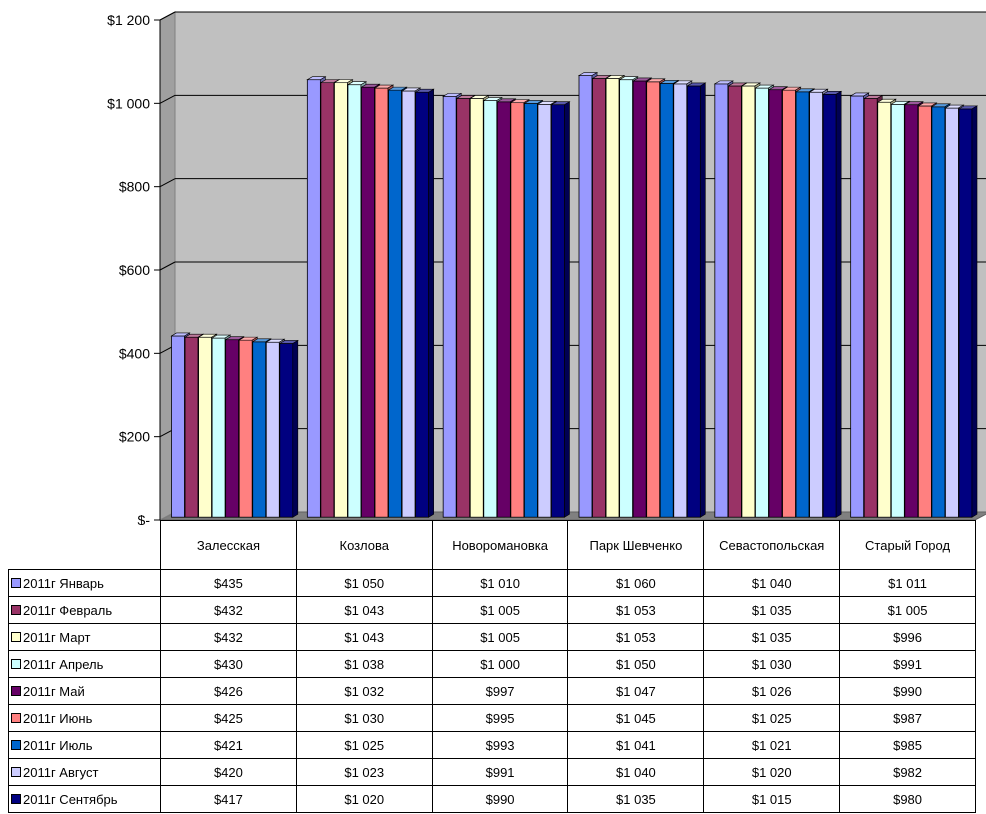 The width and height of the screenshot is (986, 814). I want to click on table-row: 2011г Июнь $425 $1 030 $995 $1 045 $1 025 $987, so click(492, 718).